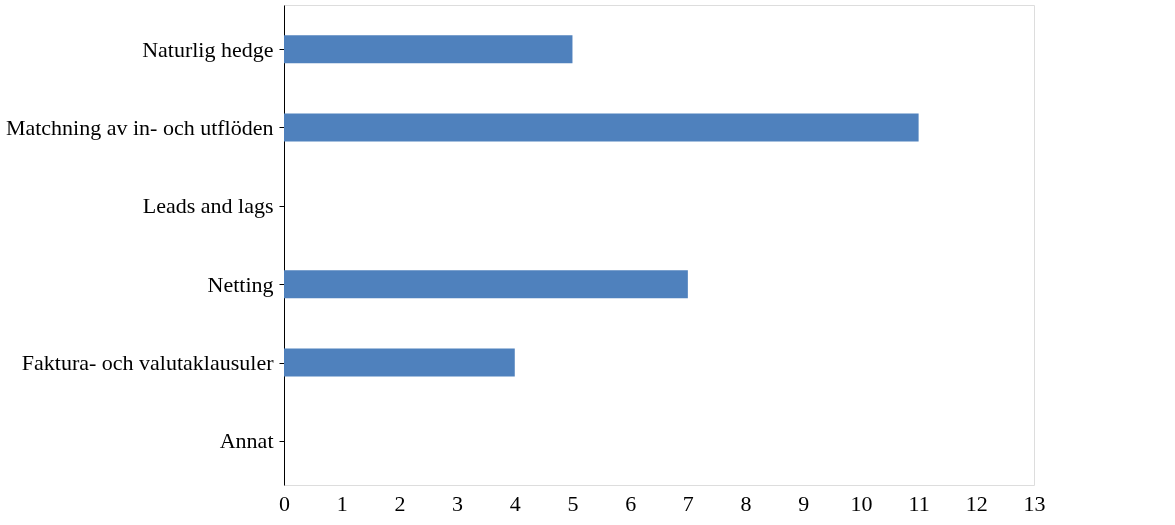 This screenshot has width=1175, height=525. What do you see at coordinates (148, 362) in the screenshot?
I see `y-tick-label: Faktura- och valutaklausuler` at bounding box center [148, 362].